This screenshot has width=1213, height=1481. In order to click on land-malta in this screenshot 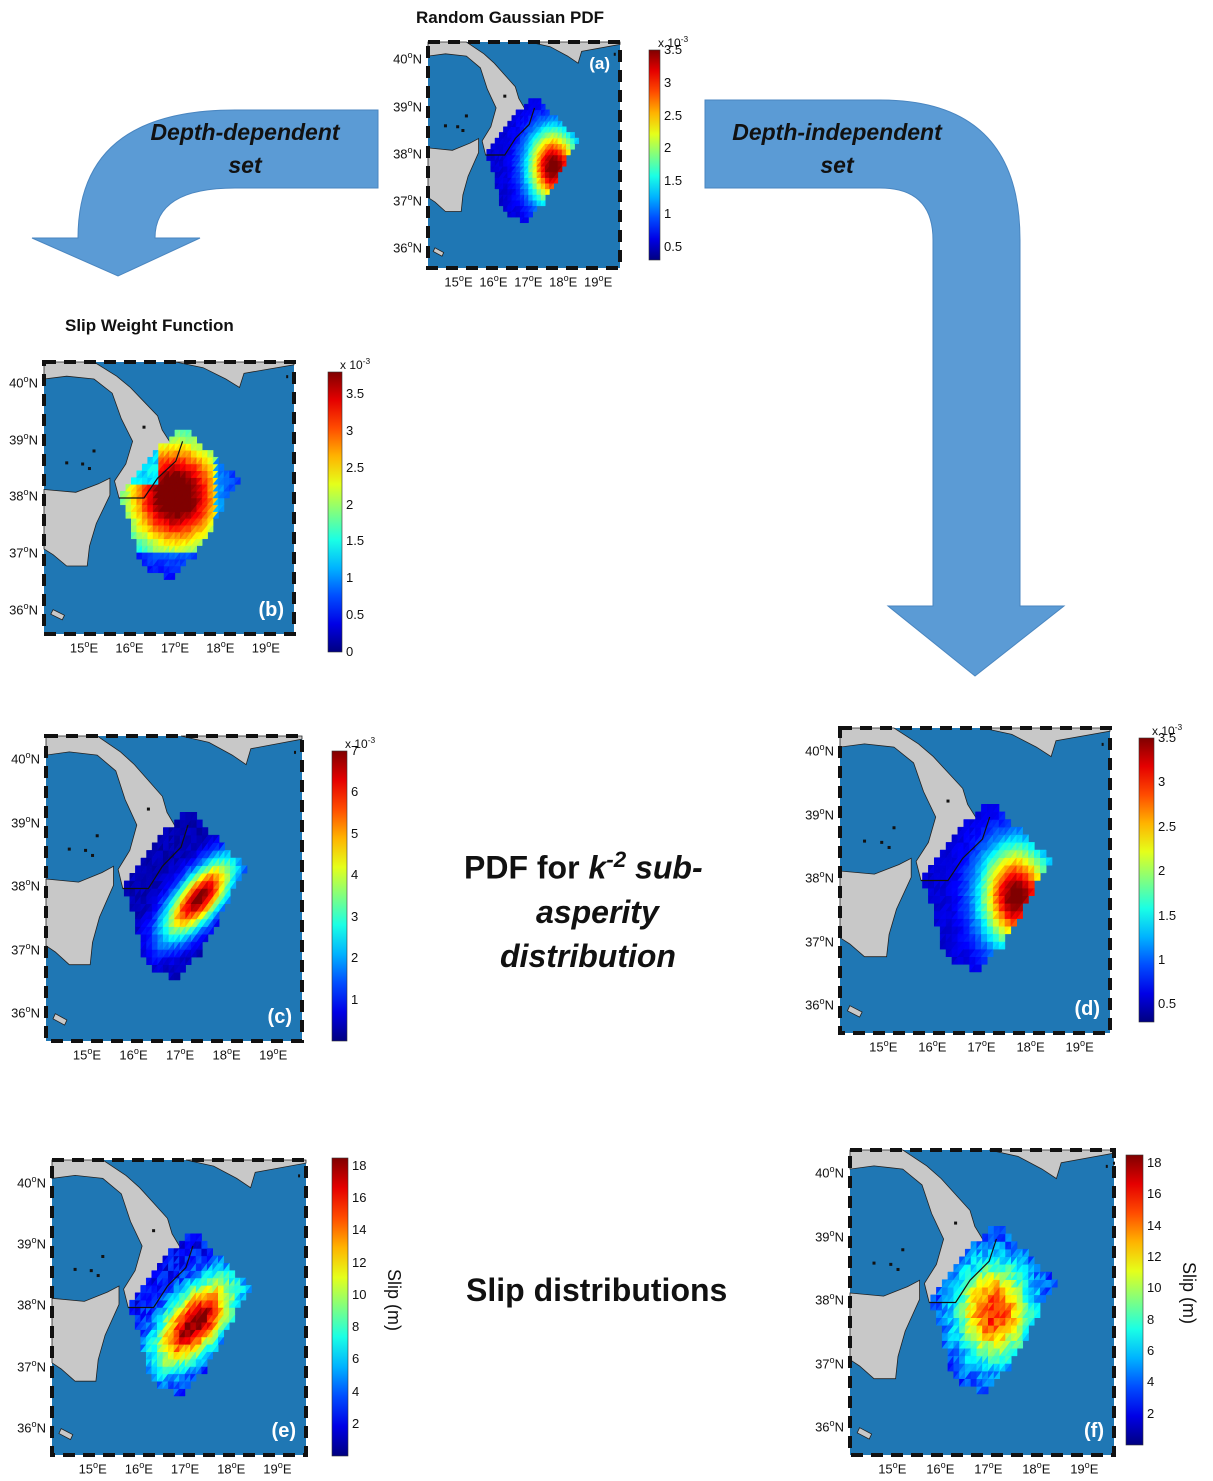, I will do `click(66, 1434)`.